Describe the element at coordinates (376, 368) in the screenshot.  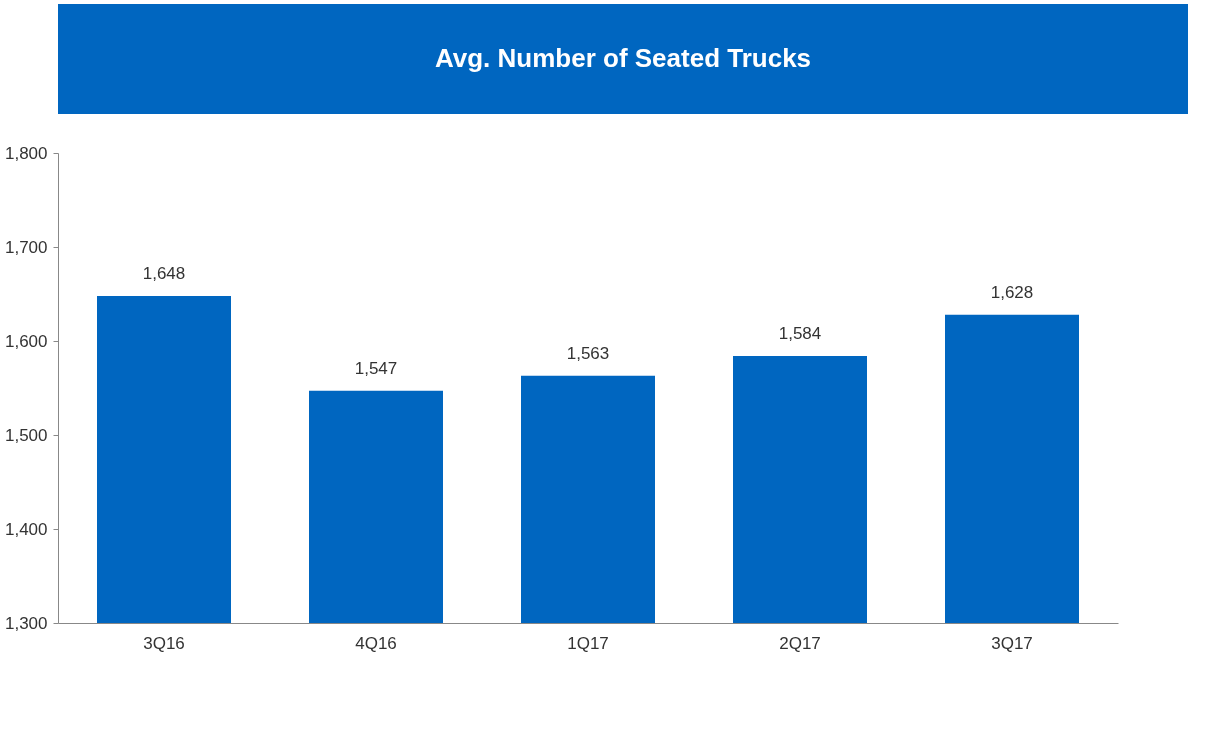
I see `data-label: 1,547` at that location.